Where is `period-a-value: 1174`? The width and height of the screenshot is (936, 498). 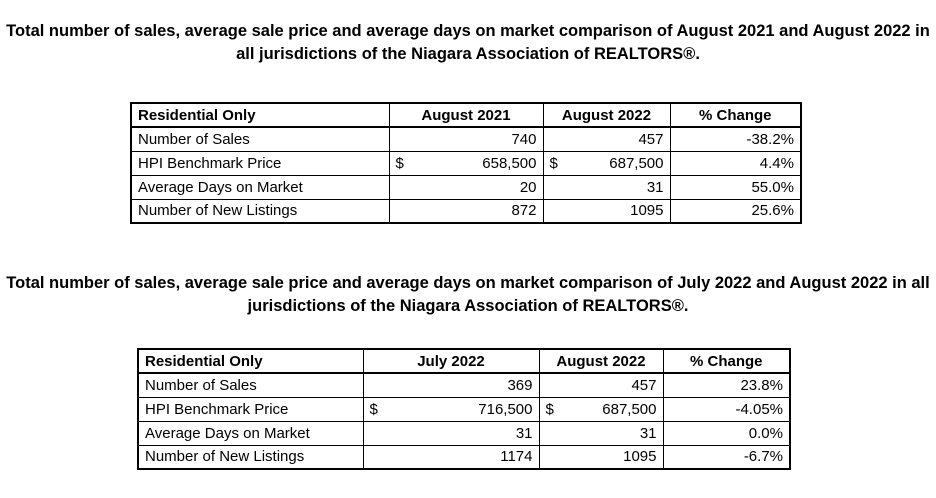 period-a-value: 1174 is located at coordinates (451, 457).